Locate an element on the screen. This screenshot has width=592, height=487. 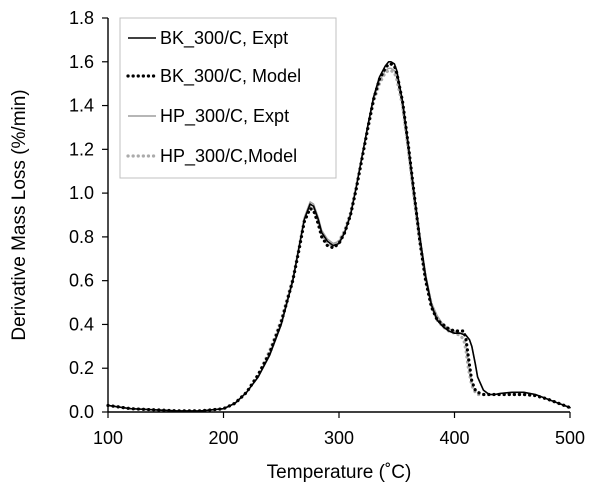
x-tick-label: 400 is located at coordinates (454, 438).